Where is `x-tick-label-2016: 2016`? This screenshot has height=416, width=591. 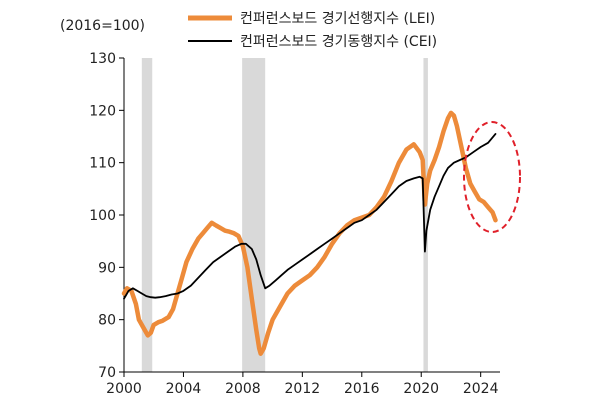
x-tick-label-2016: 2016 is located at coordinates (362, 389).